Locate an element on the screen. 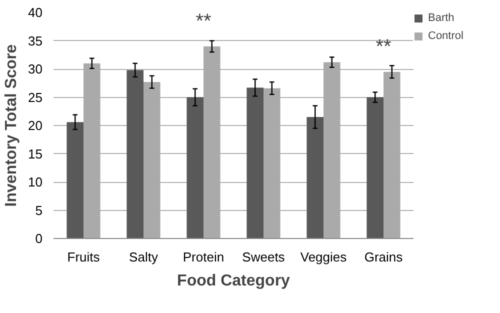  y-tick-label: 40 is located at coordinates (35, 12).